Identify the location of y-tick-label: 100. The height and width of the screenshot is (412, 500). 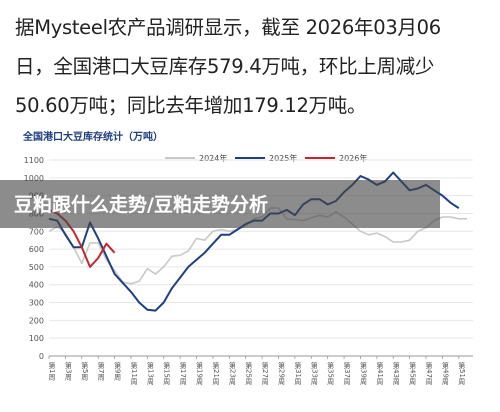
(36, 338).